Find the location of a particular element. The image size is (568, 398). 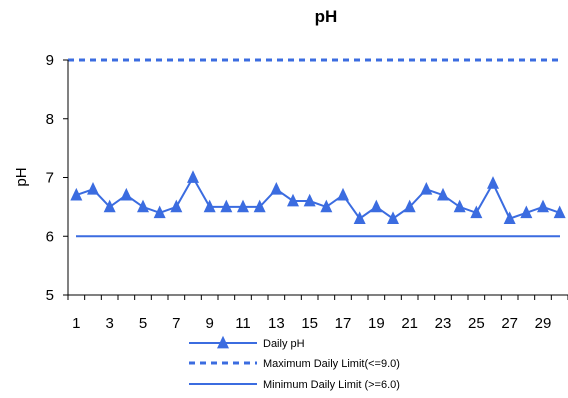

x-tick-label: 3 is located at coordinates (109, 323).